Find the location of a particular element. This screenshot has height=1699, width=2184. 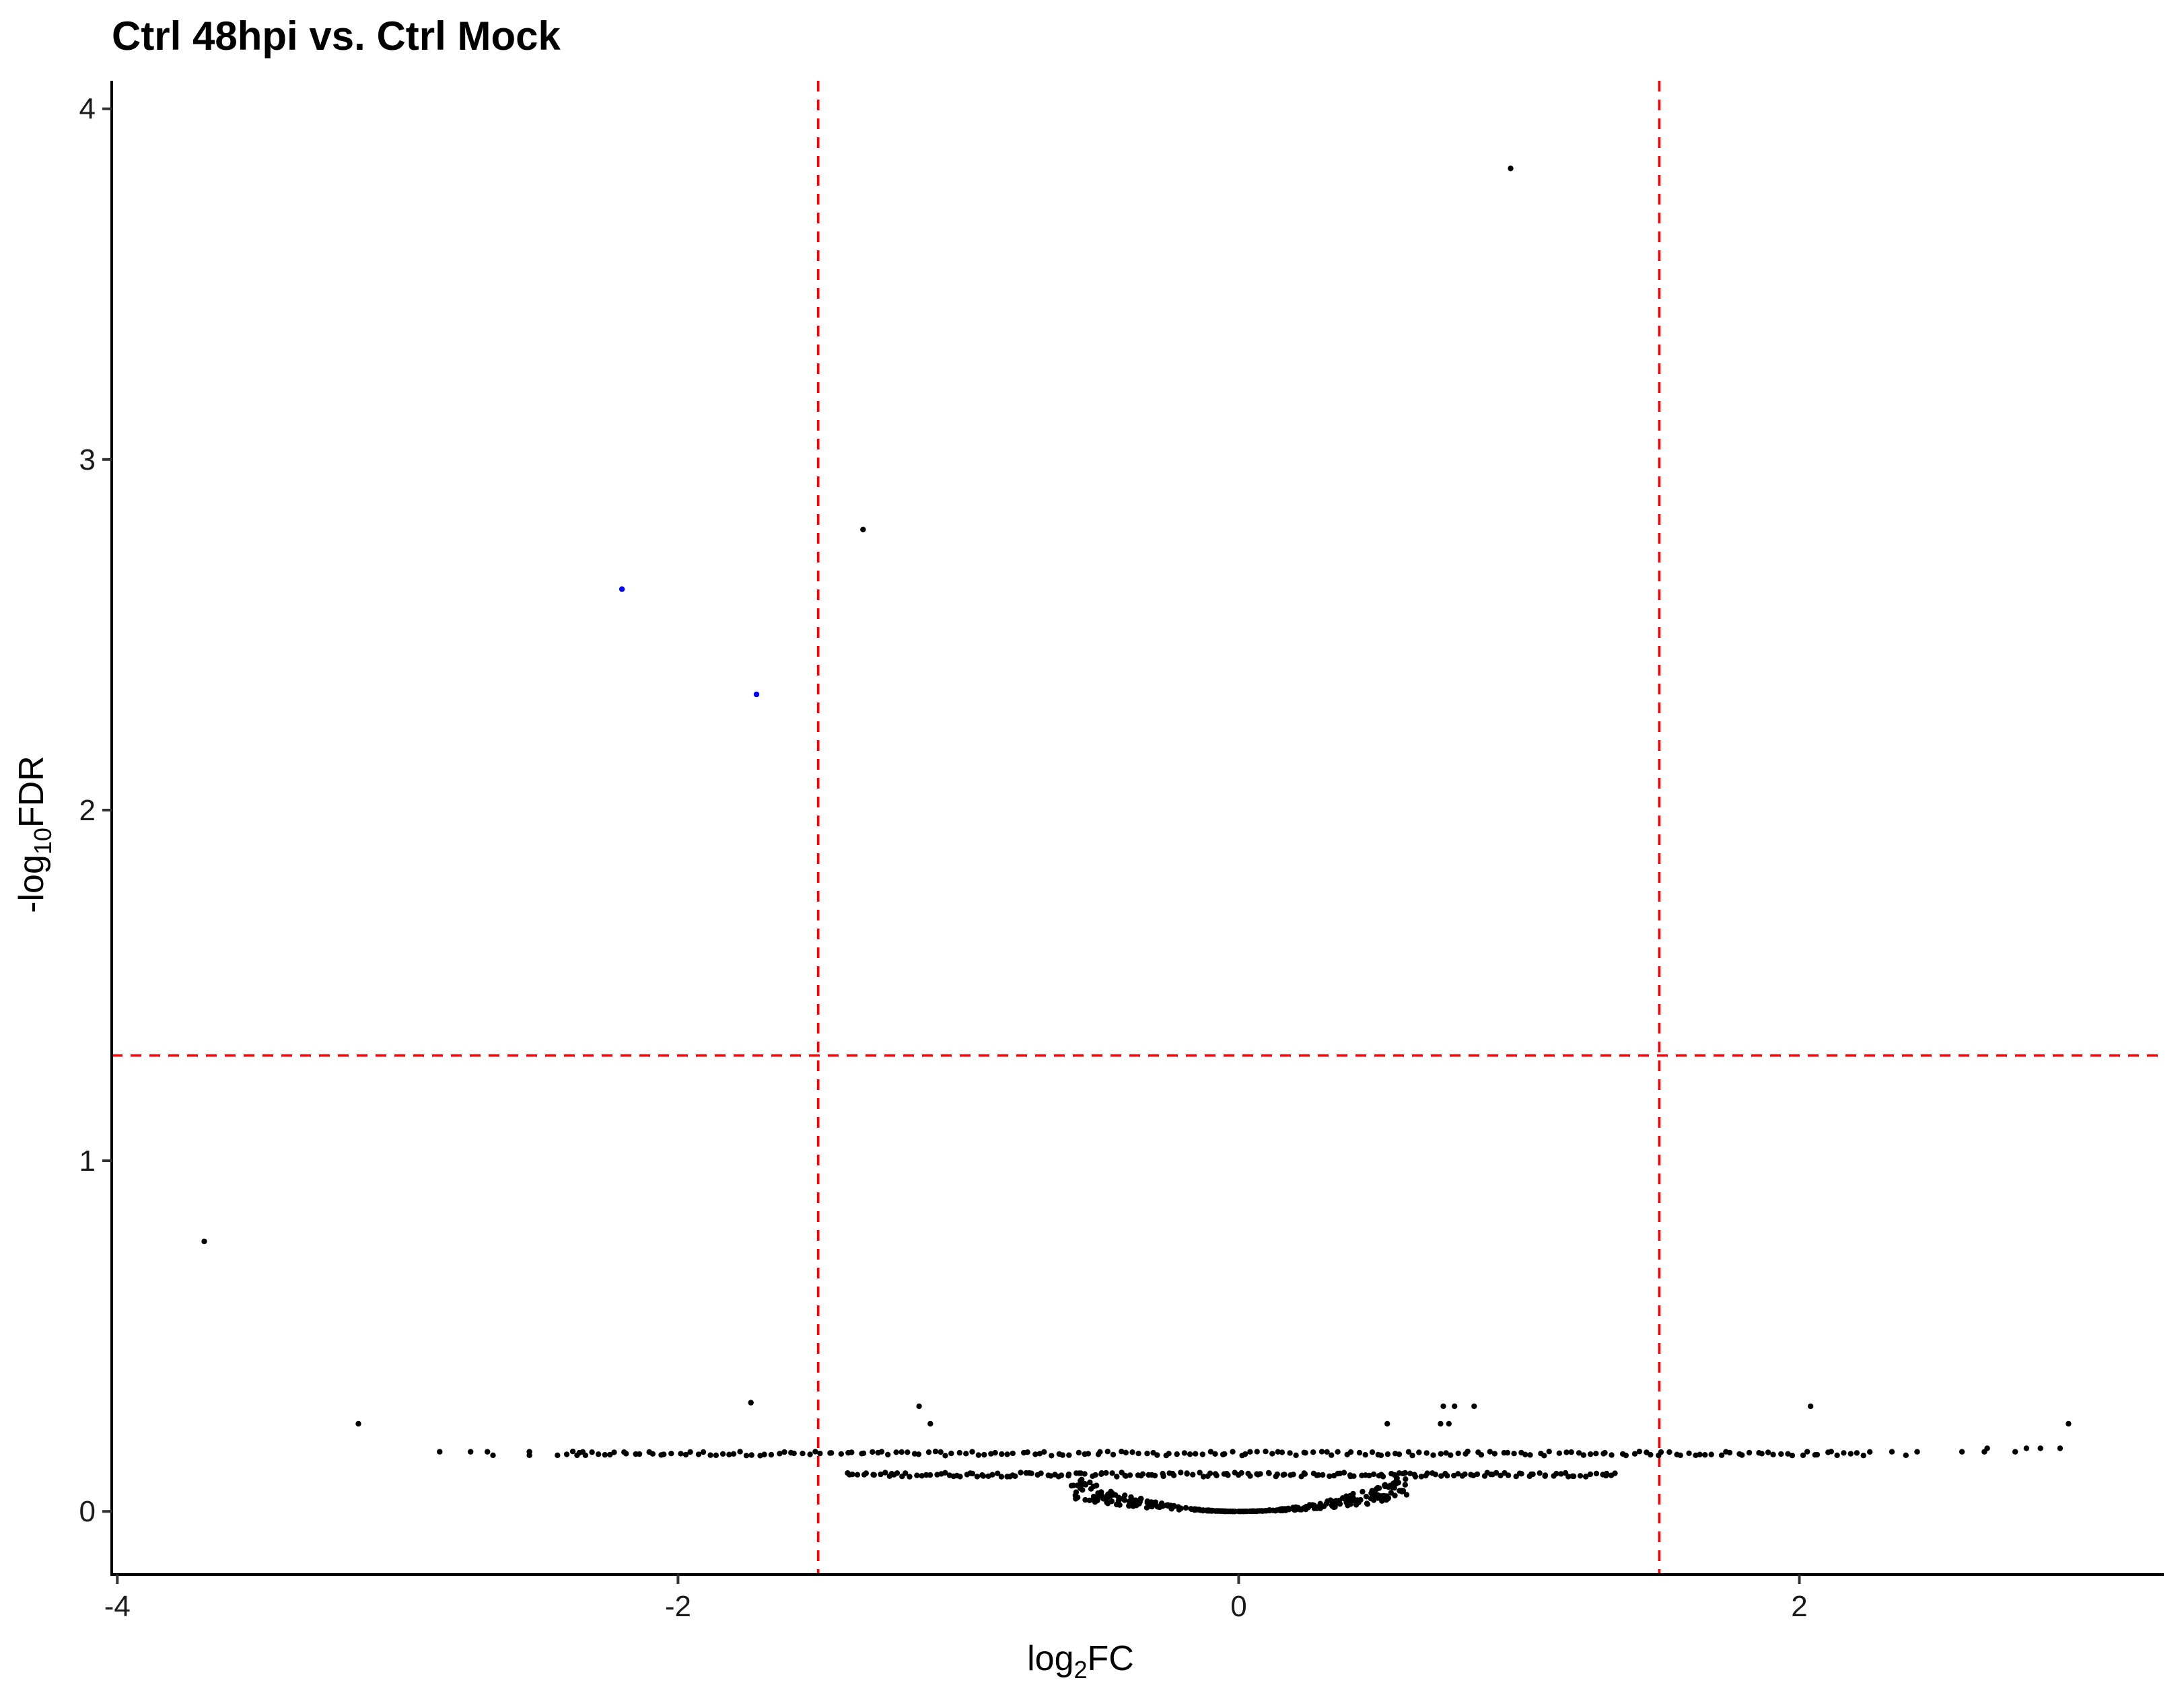

x-tick-label: -2 is located at coordinates (678, 1607).